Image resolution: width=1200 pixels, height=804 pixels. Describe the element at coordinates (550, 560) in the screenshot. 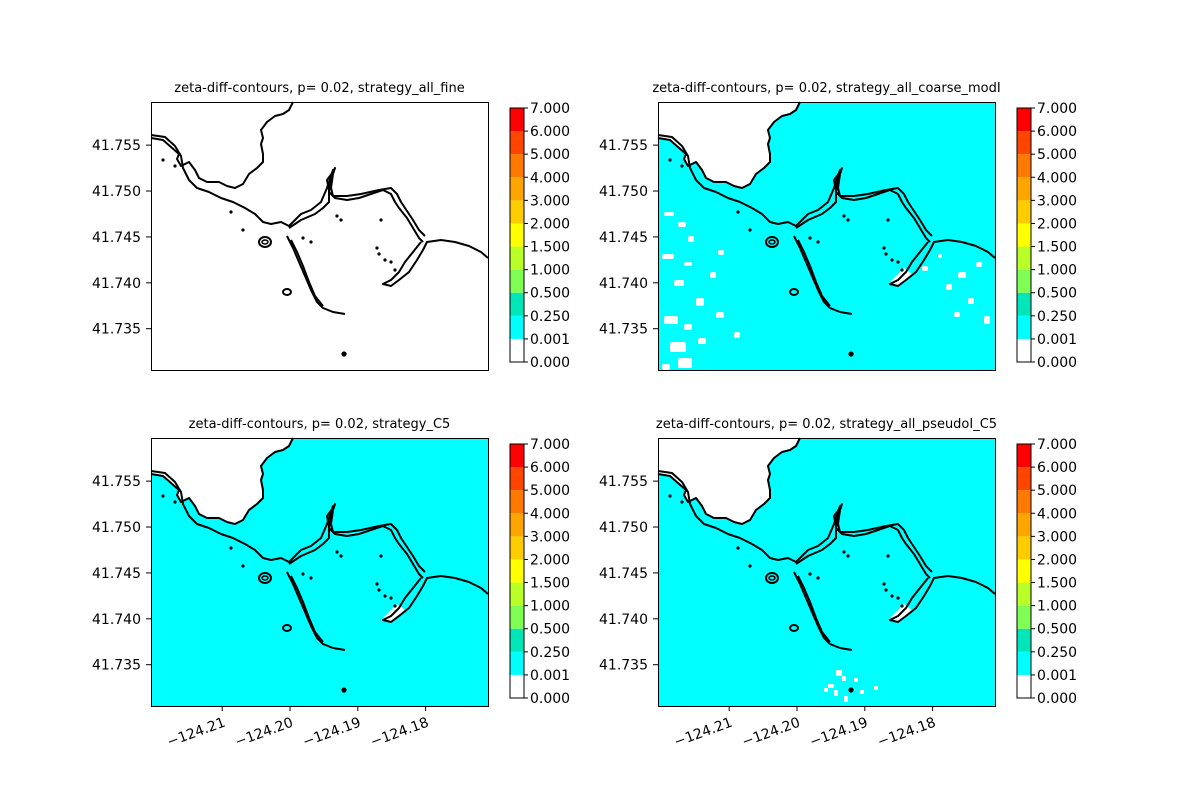

I see `colorbar-label: 2.000` at that location.